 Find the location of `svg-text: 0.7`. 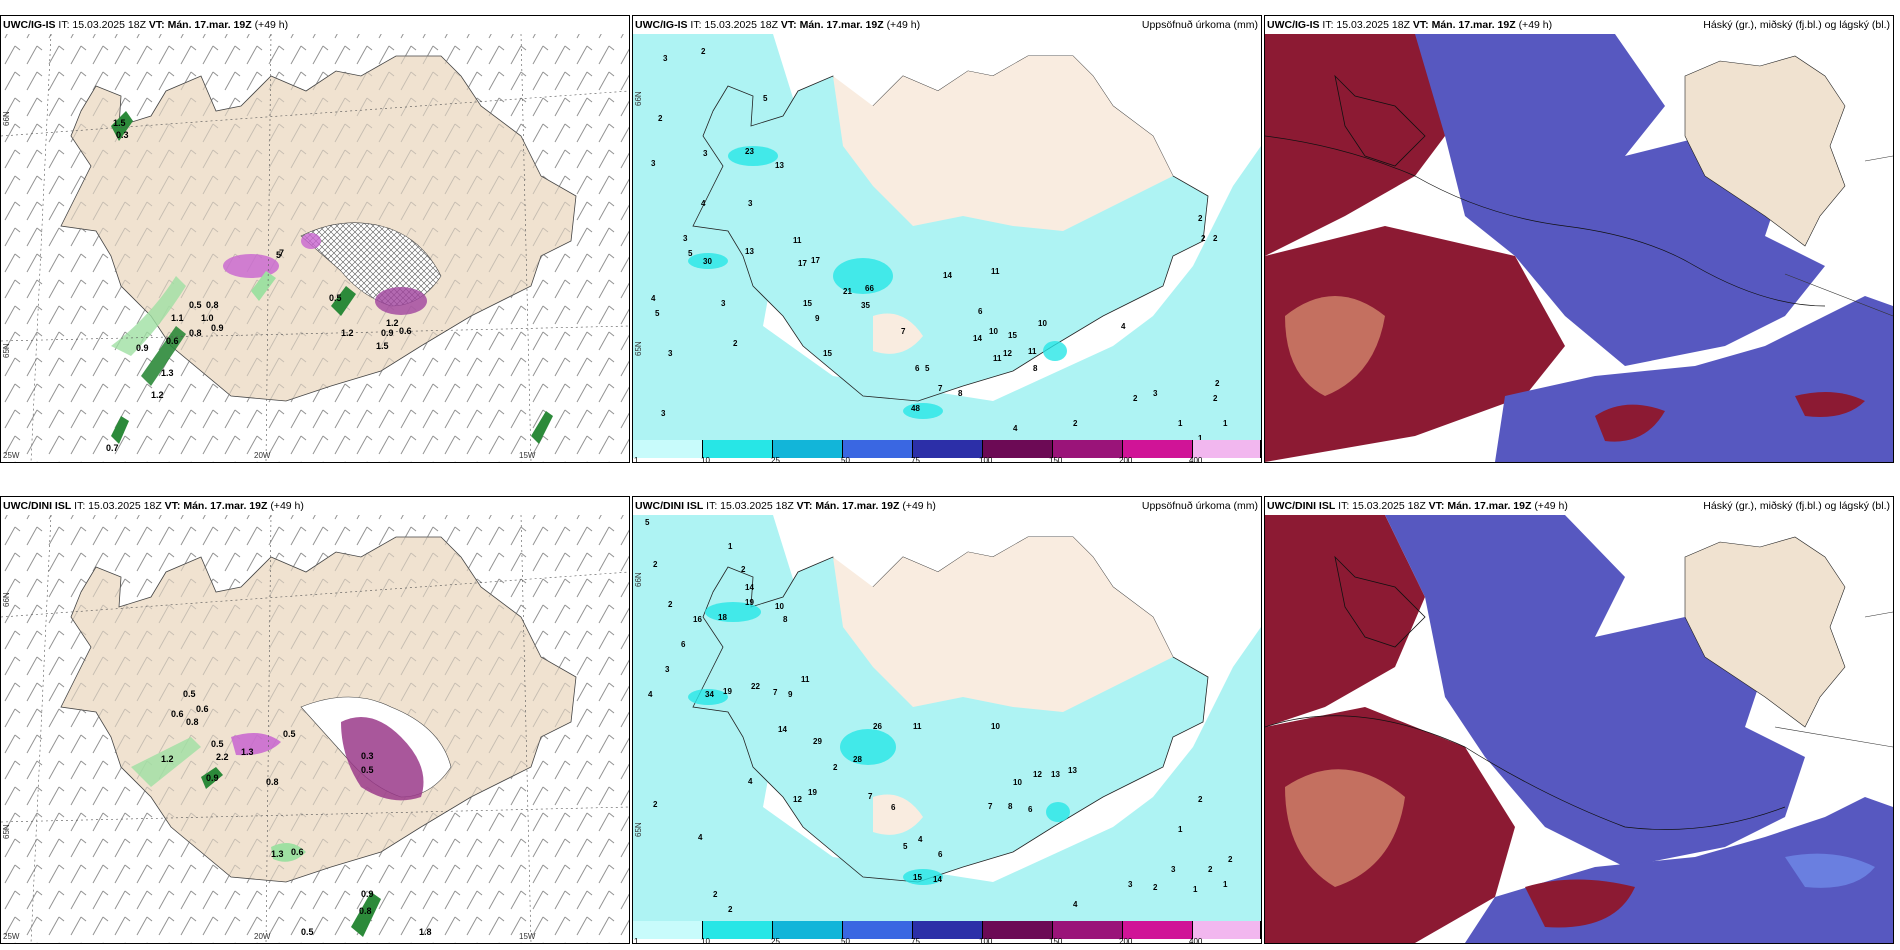

svg-text: 0.7 is located at coordinates (112, 448).